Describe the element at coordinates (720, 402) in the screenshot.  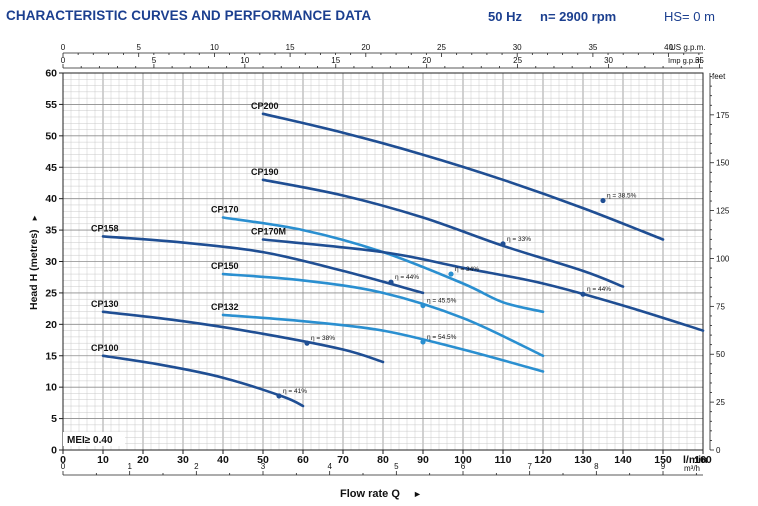
I see `feet-tick-label: 25` at that location.